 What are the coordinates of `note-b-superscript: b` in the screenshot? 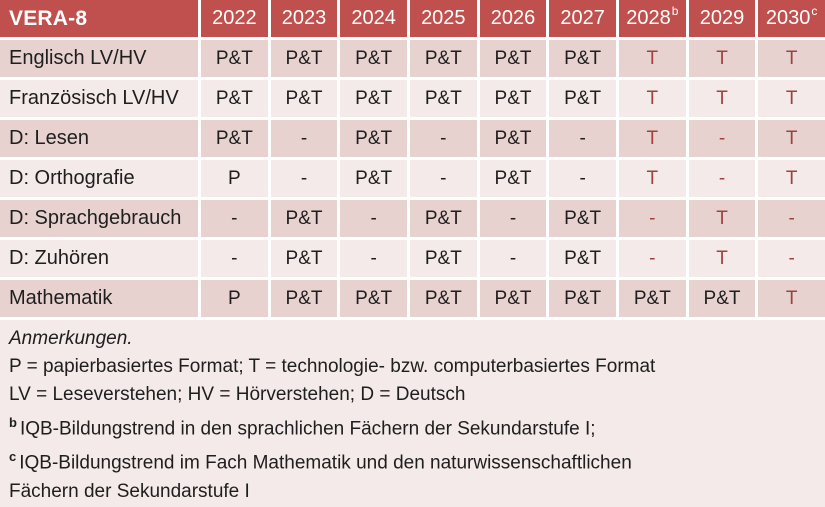 It's located at (13, 422).